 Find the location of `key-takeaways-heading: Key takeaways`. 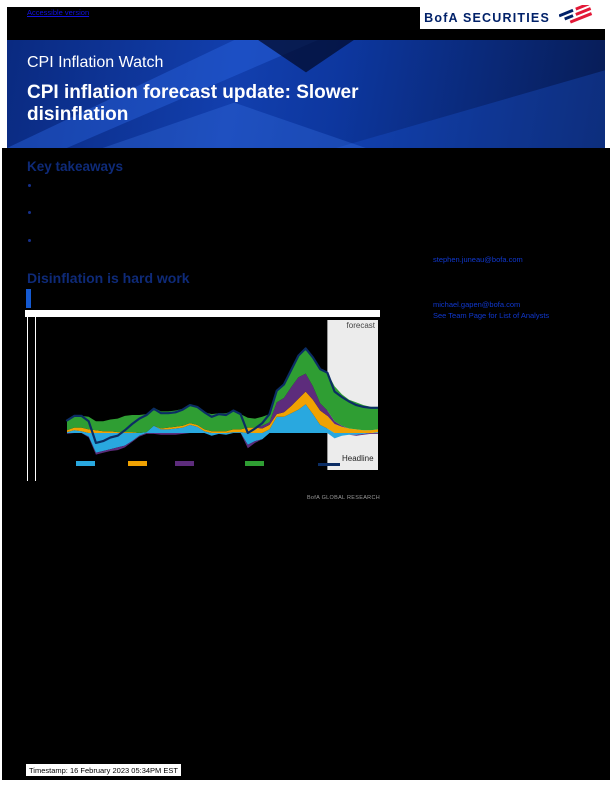

key-takeaways-heading: Key takeaways is located at coordinates (75, 166).